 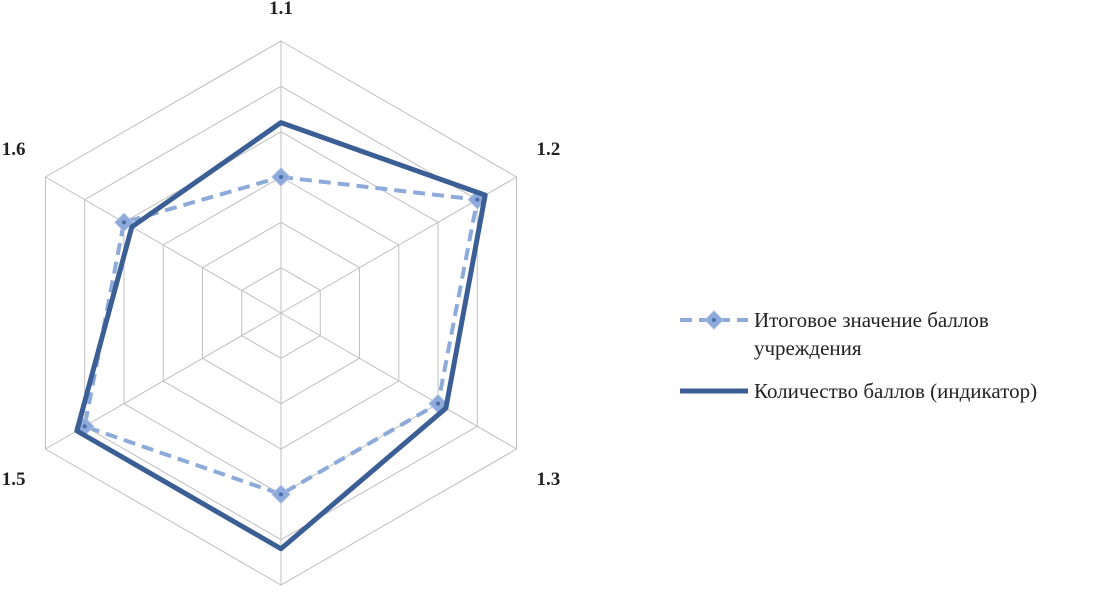 I want to click on legend-label-2-line-1: Количество баллов (индикатор), so click(x=895, y=391).